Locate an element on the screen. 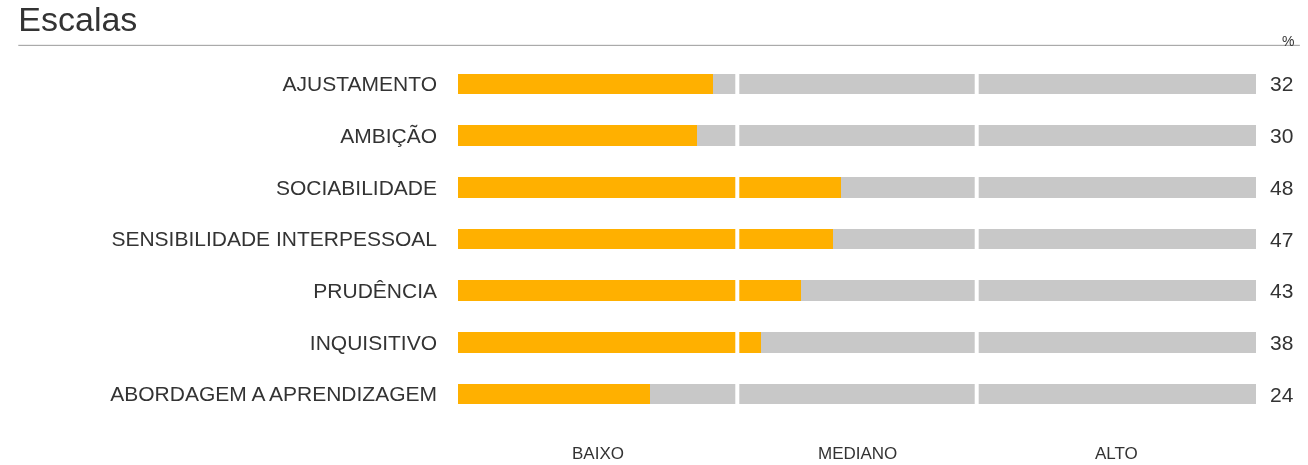 The width and height of the screenshot is (1308, 465). y-tick-label: PRUDÊNCIA is located at coordinates (375, 291).